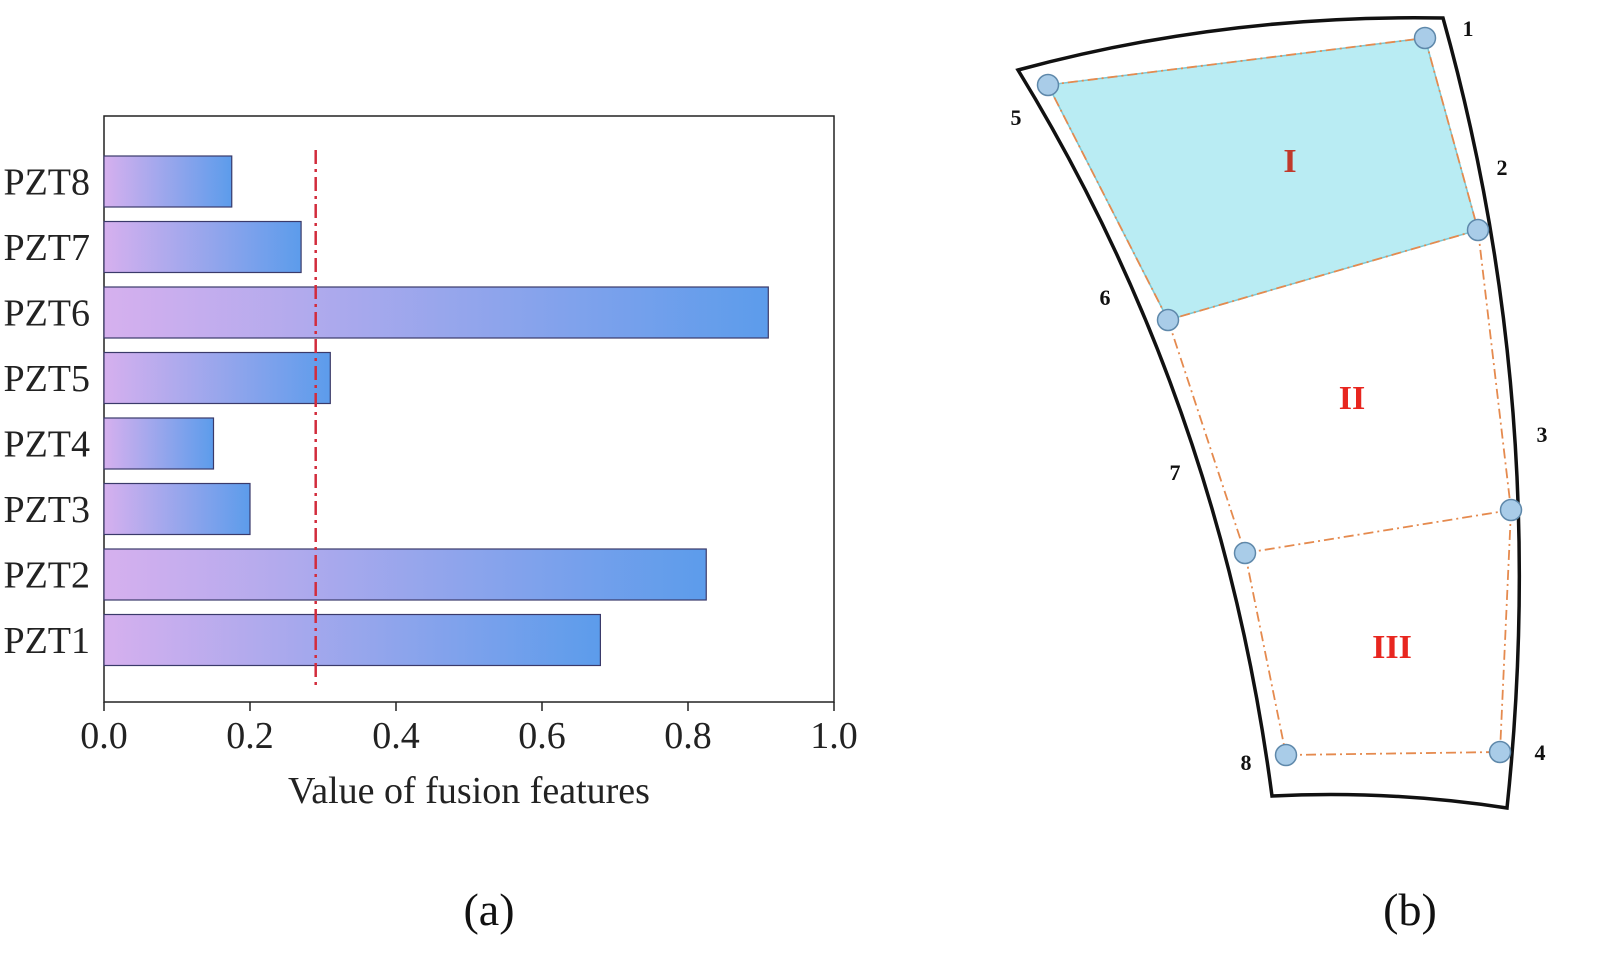 This screenshot has width=1602, height=957. What do you see at coordinates (202, 247) in the screenshot?
I see `bar-pzt7` at bounding box center [202, 247].